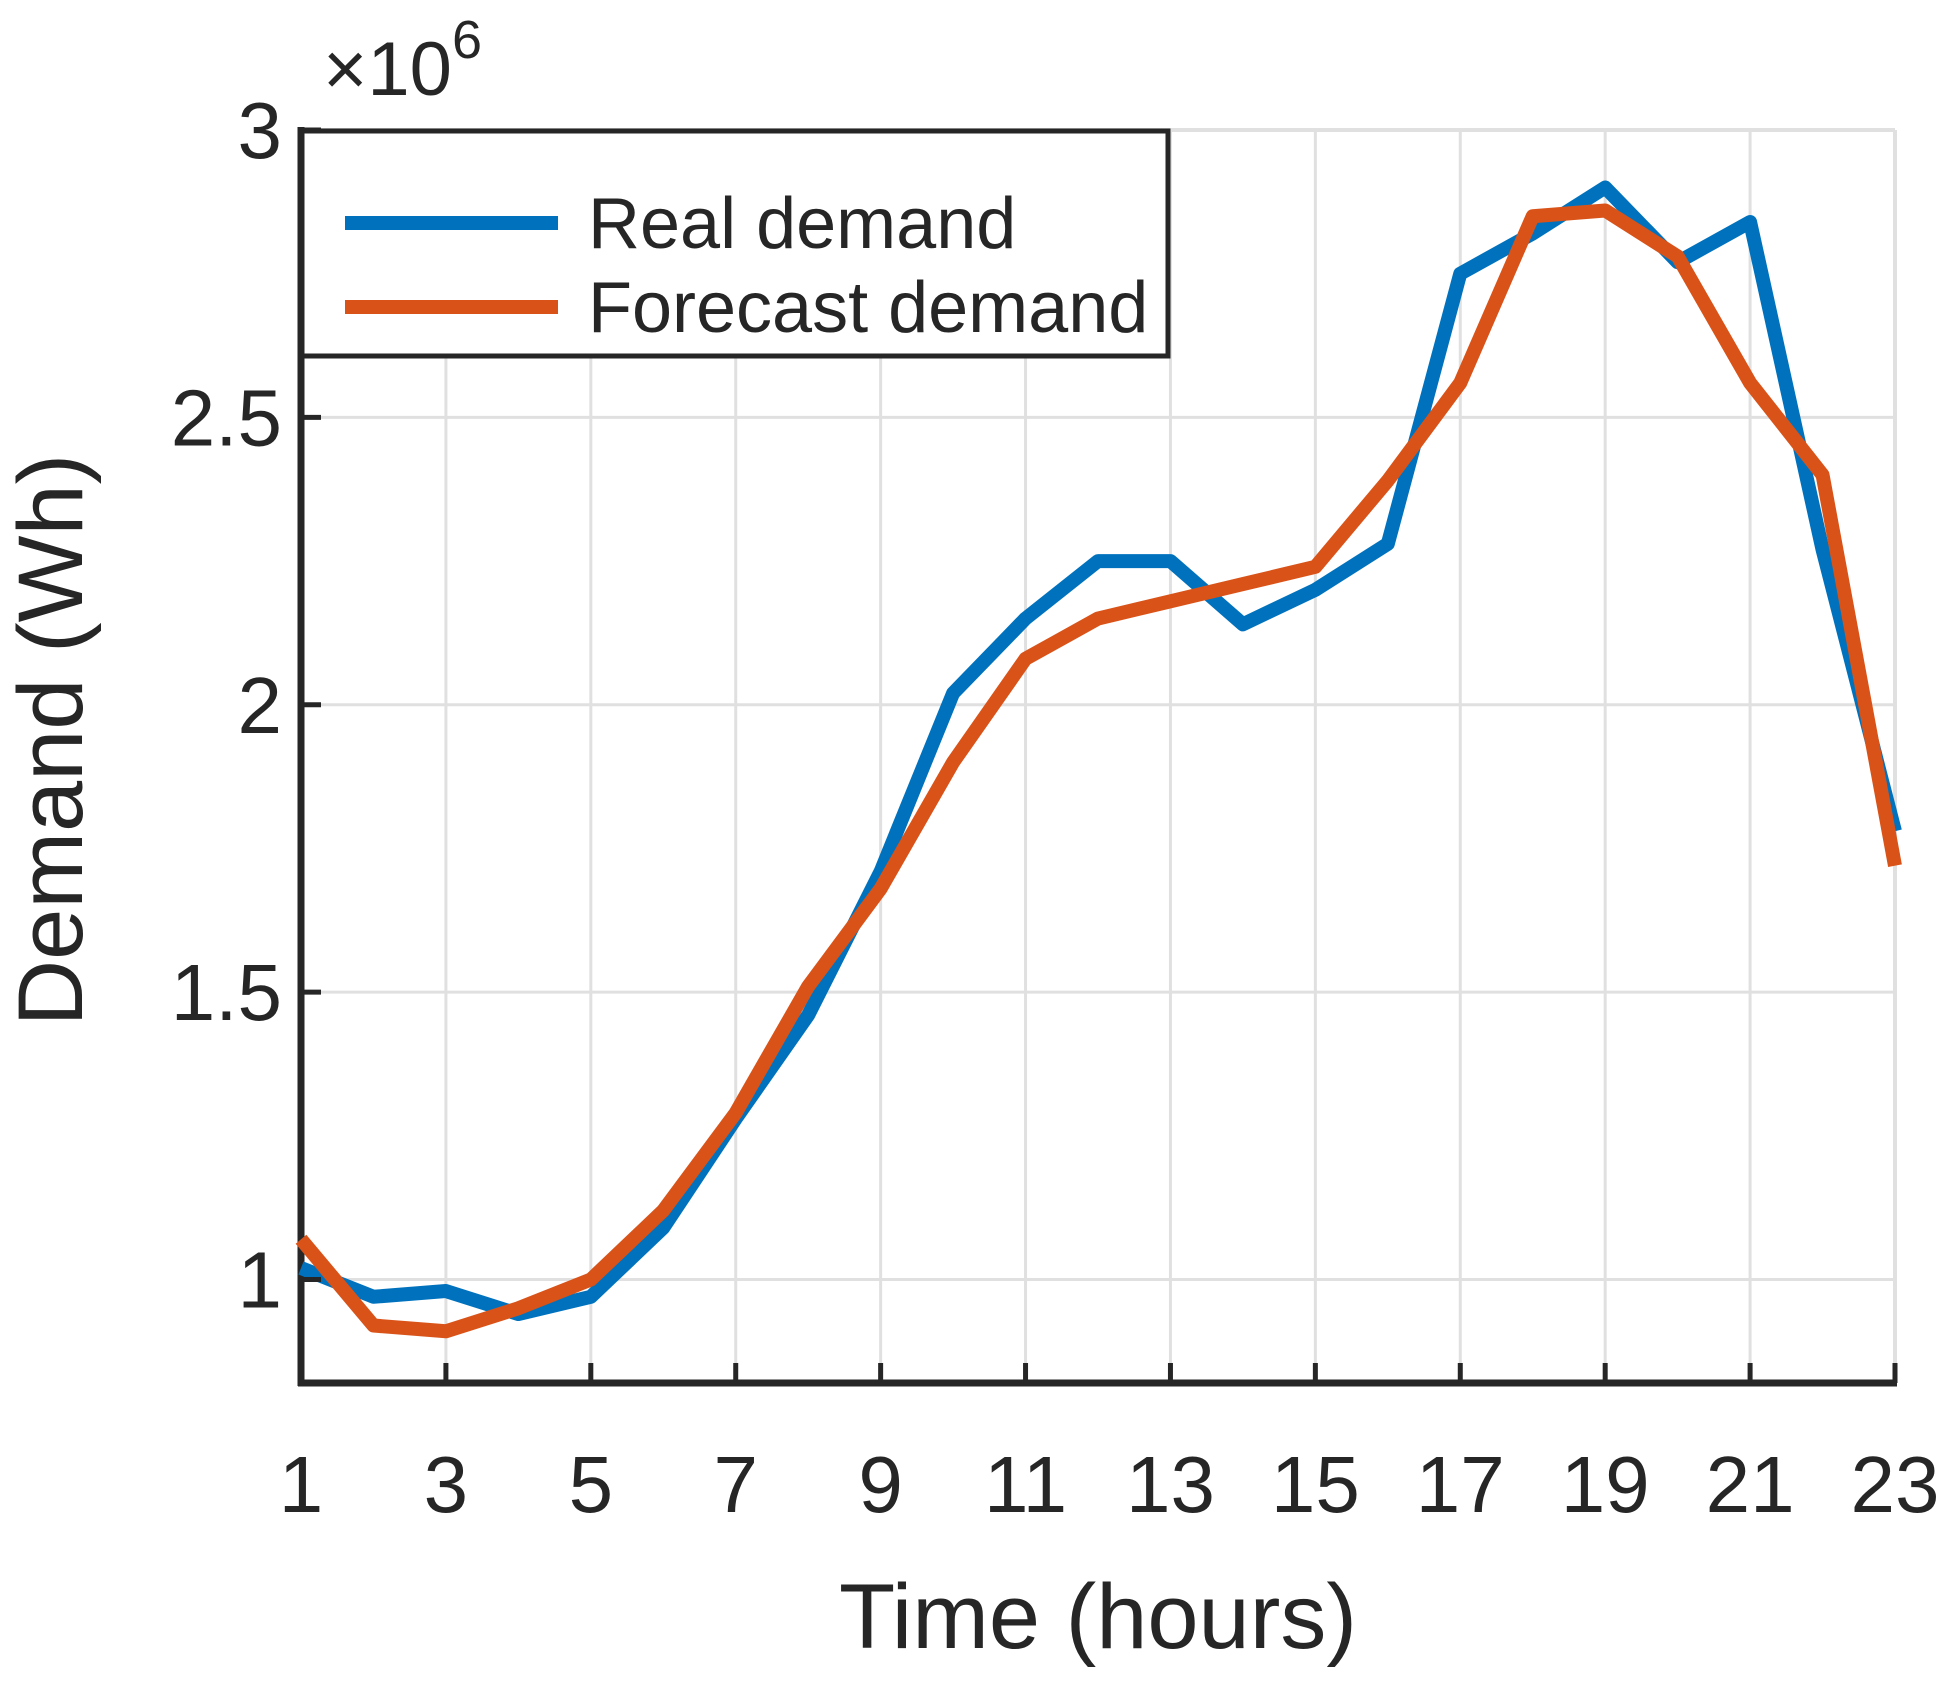 This screenshot has width=1959, height=1682. What do you see at coordinates (591, 1484) in the screenshot?
I see `x-tick-label: 5` at bounding box center [591, 1484].